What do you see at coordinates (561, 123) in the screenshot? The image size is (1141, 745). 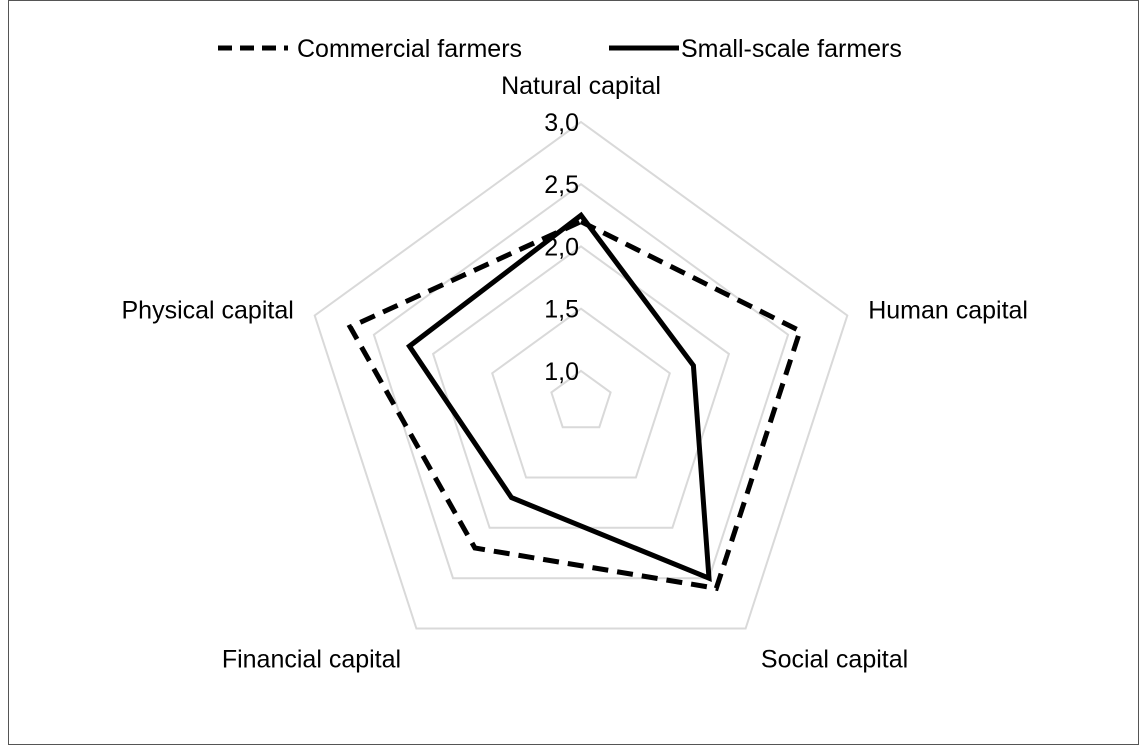 I see `tick-label: 3,0` at bounding box center [561, 123].